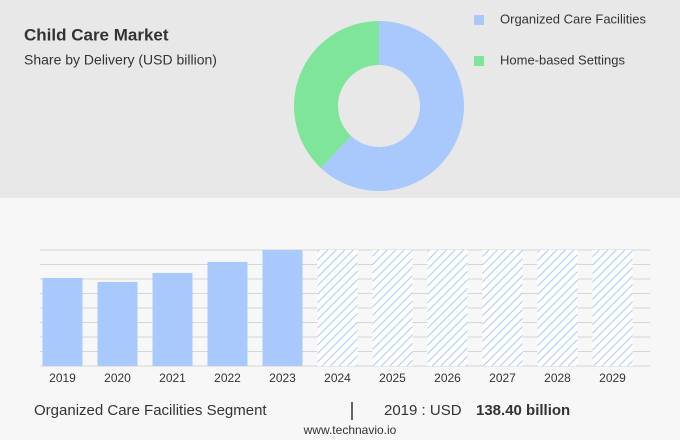  I want to click on x-tick-label: 2021, so click(172, 378).